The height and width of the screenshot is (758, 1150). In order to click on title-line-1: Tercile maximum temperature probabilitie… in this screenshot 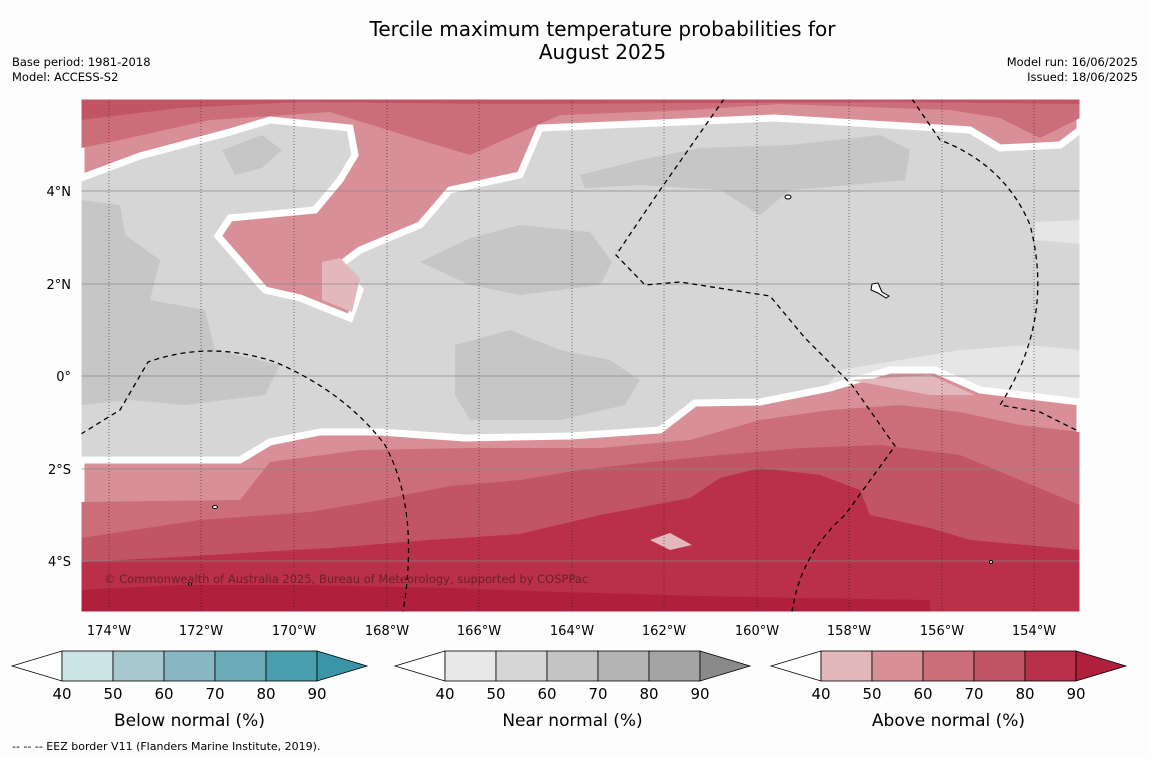, I will do `click(602, 29)`.